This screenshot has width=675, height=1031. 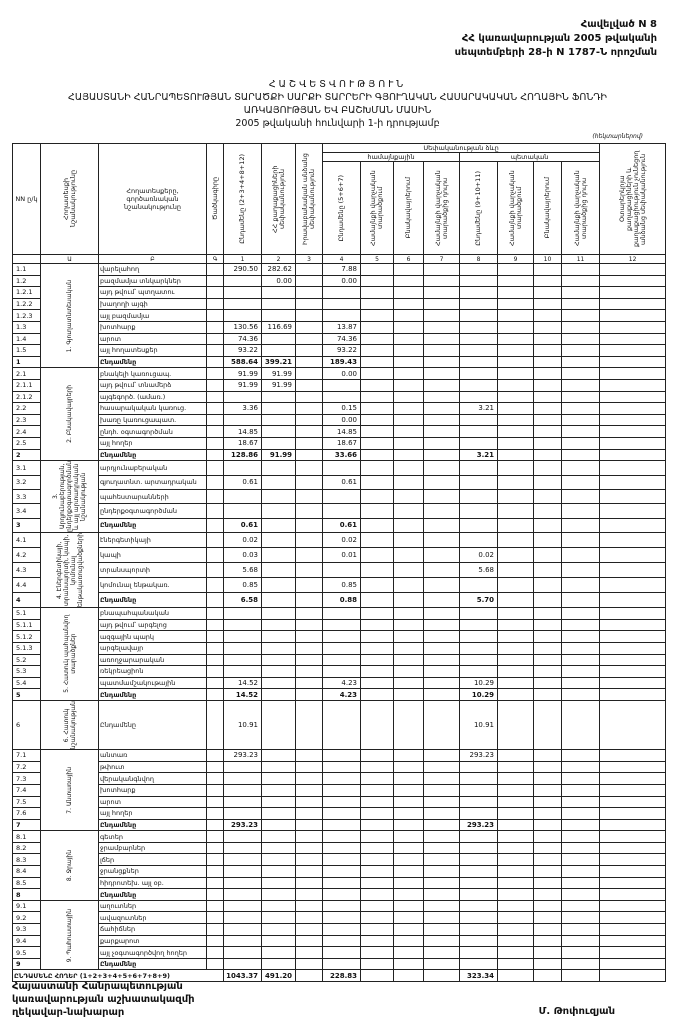 What do you see at coordinates (26, 952) in the screenshot?
I see `row-code: 9.5` at bounding box center [26, 952].